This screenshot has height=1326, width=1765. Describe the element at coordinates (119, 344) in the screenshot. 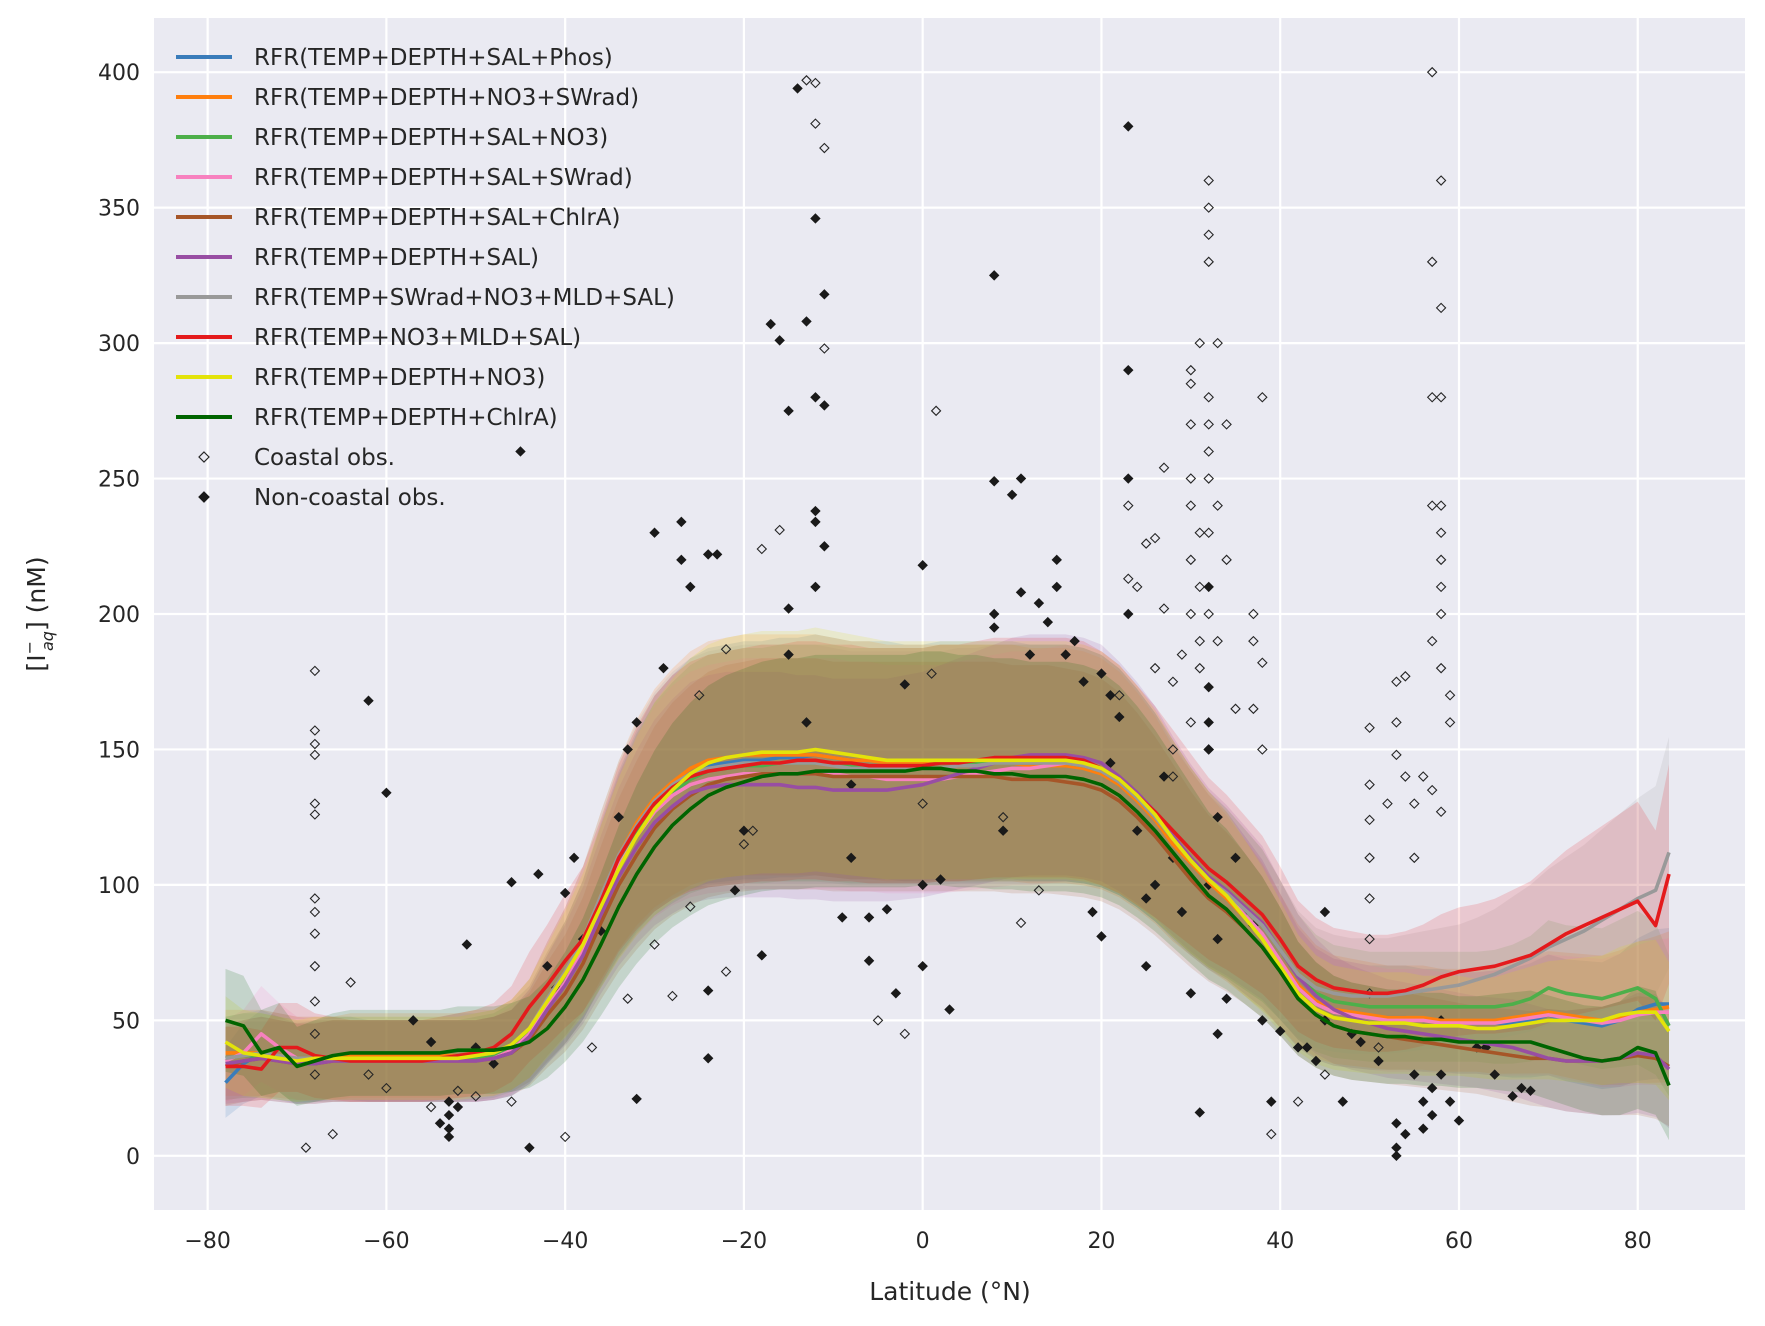

I see `y-tick-label: 300` at that location.